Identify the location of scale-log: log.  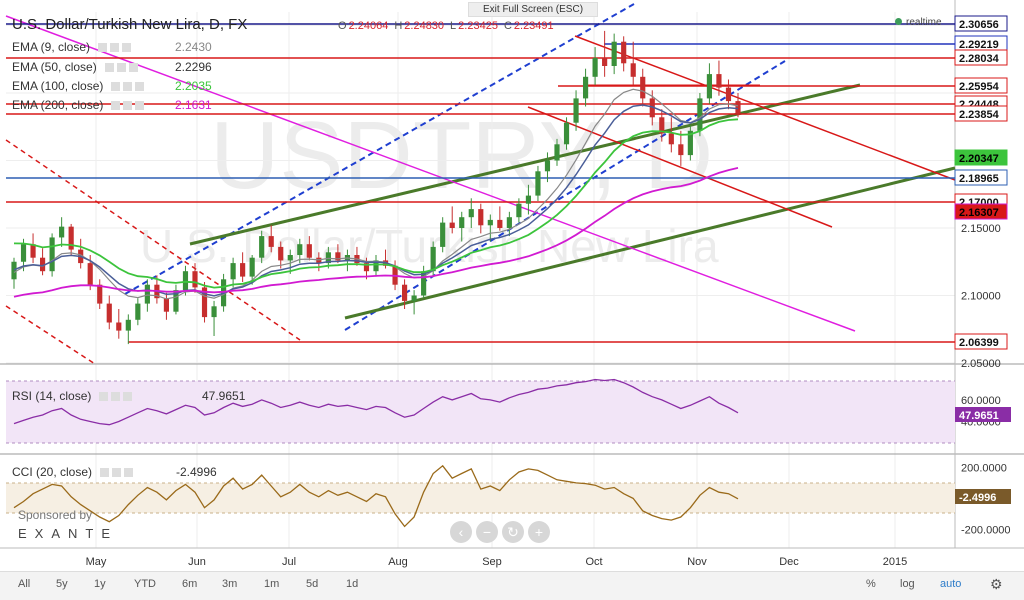
(907, 584).